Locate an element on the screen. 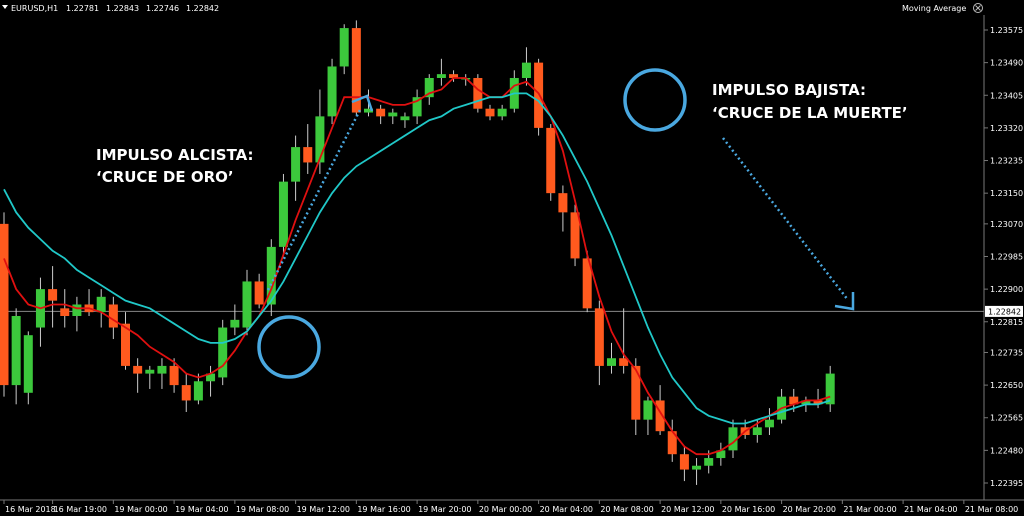  golden-cross-annotation: IMPULSO ALCISTA: ‘CRUCE DE ORO’ is located at coordinates (175, 166).